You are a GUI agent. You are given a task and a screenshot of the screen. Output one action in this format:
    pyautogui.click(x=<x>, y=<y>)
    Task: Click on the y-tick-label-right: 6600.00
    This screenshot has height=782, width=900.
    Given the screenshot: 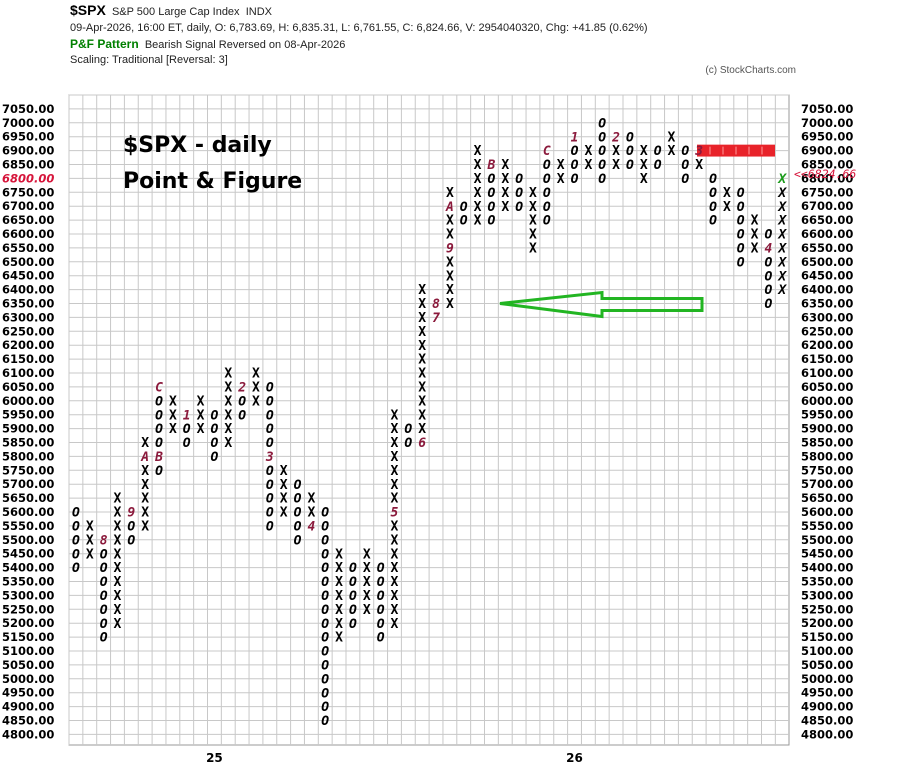 What is the action you would take?
    pyautogui.click(x=827, y=234)
    